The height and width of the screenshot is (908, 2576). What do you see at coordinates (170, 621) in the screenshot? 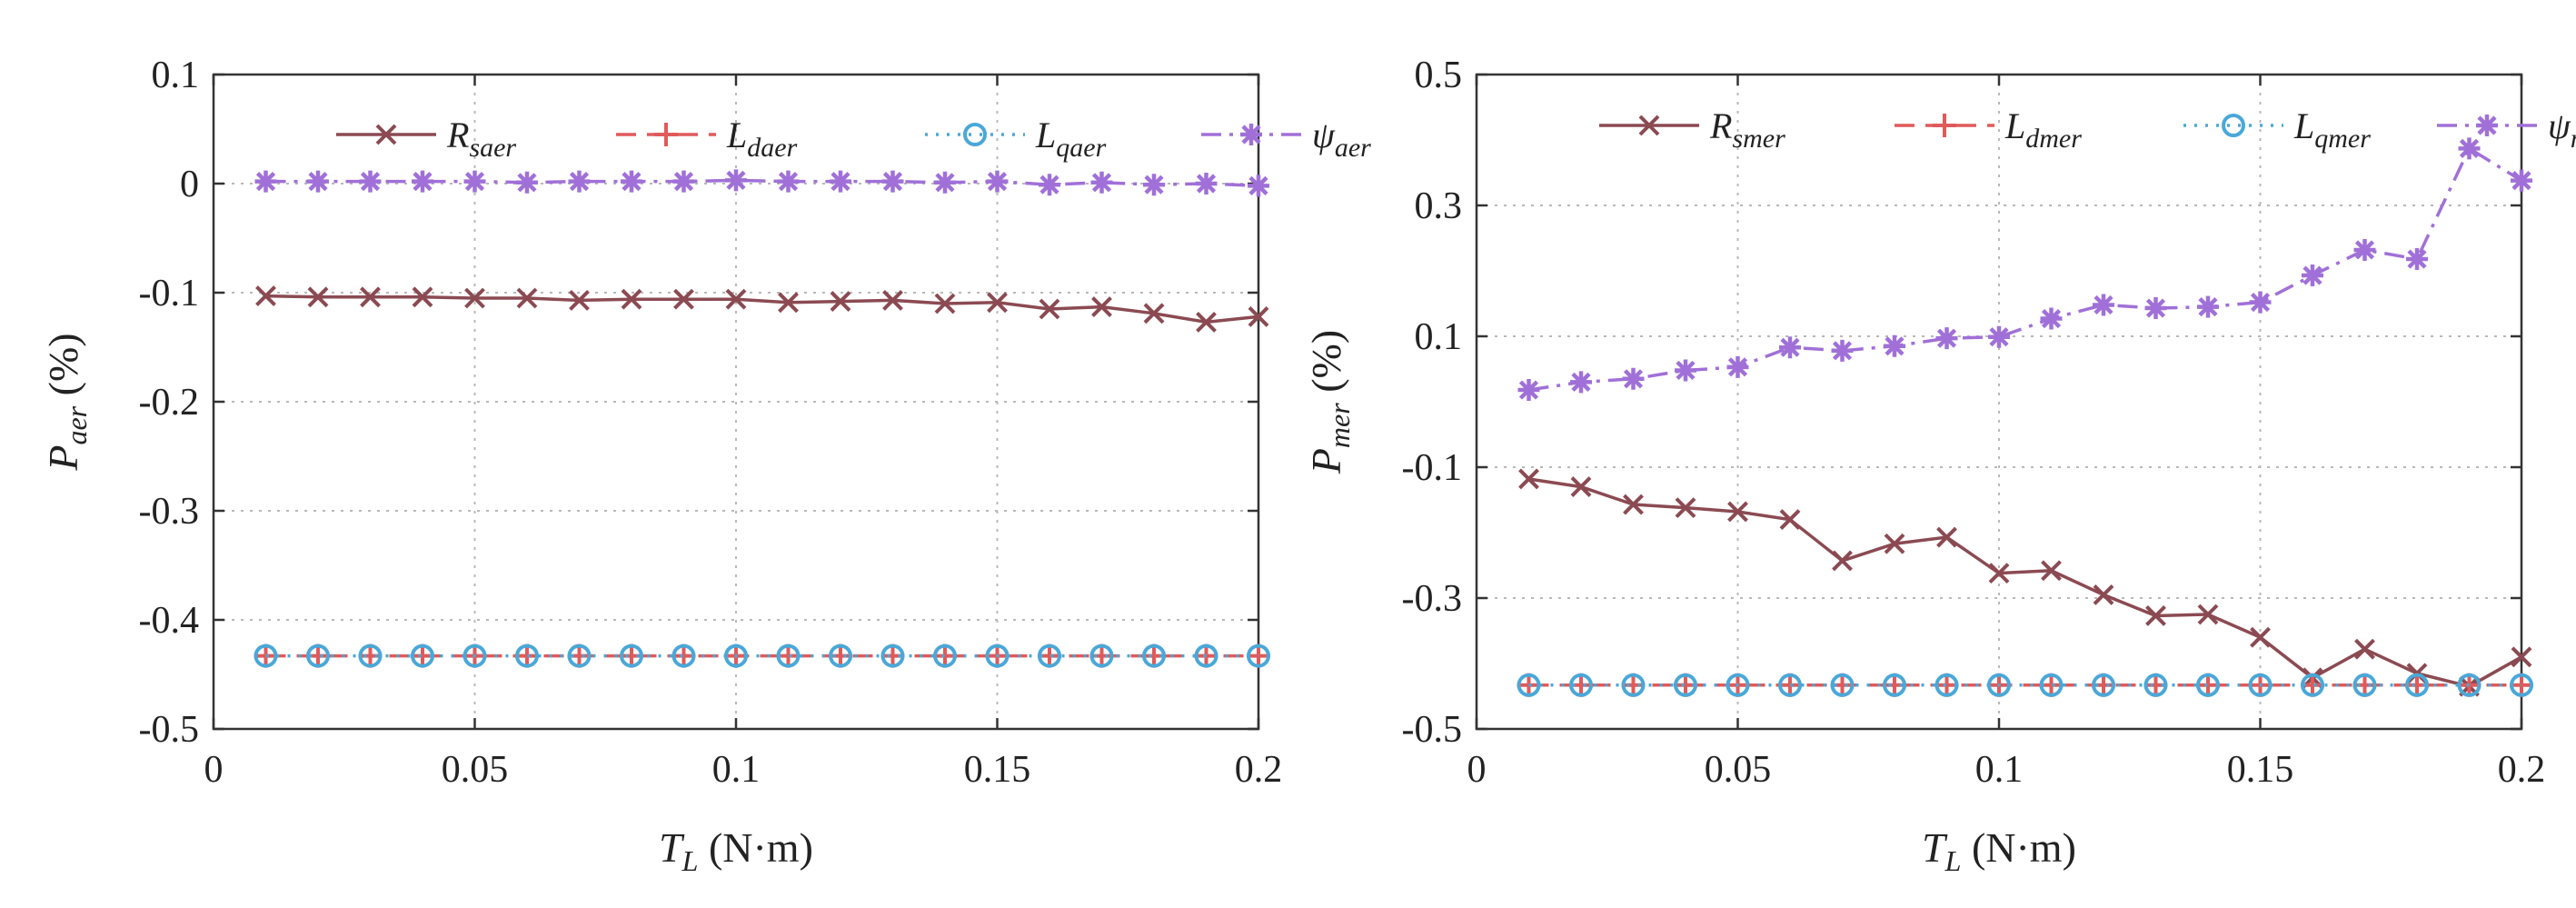
I see `y-tick-label: -0.4` at bounding box center [170, 621].